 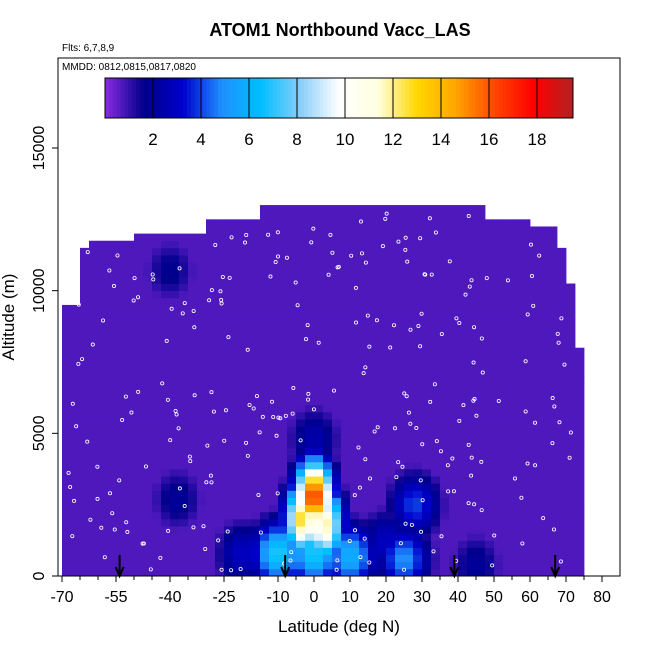 I want to click on dates-note: MMDD: 0812,0815,0817,0820, so click(x=129, y=67).